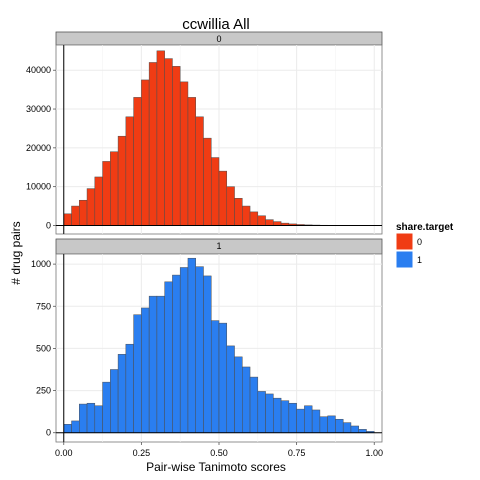 The width and height of the screenshot is (480, 480). What do you see at coordinates (216, 467) in the screenshot?
I see `x-axis-label: Pair-wise Tanimoto scores` at bounding box center [216, 467].